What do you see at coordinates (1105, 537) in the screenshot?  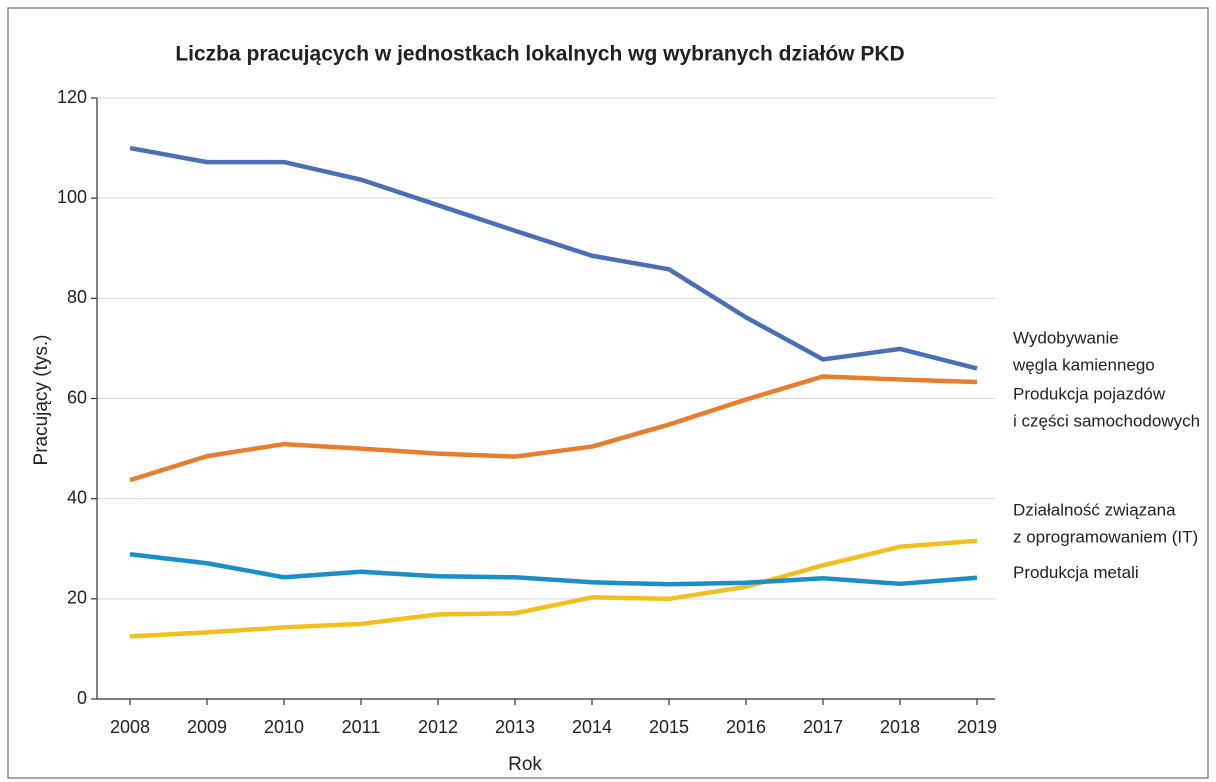 I see `legend-label-line: z oprogramowaniem (IT)` at bounding box center [1105, 537].